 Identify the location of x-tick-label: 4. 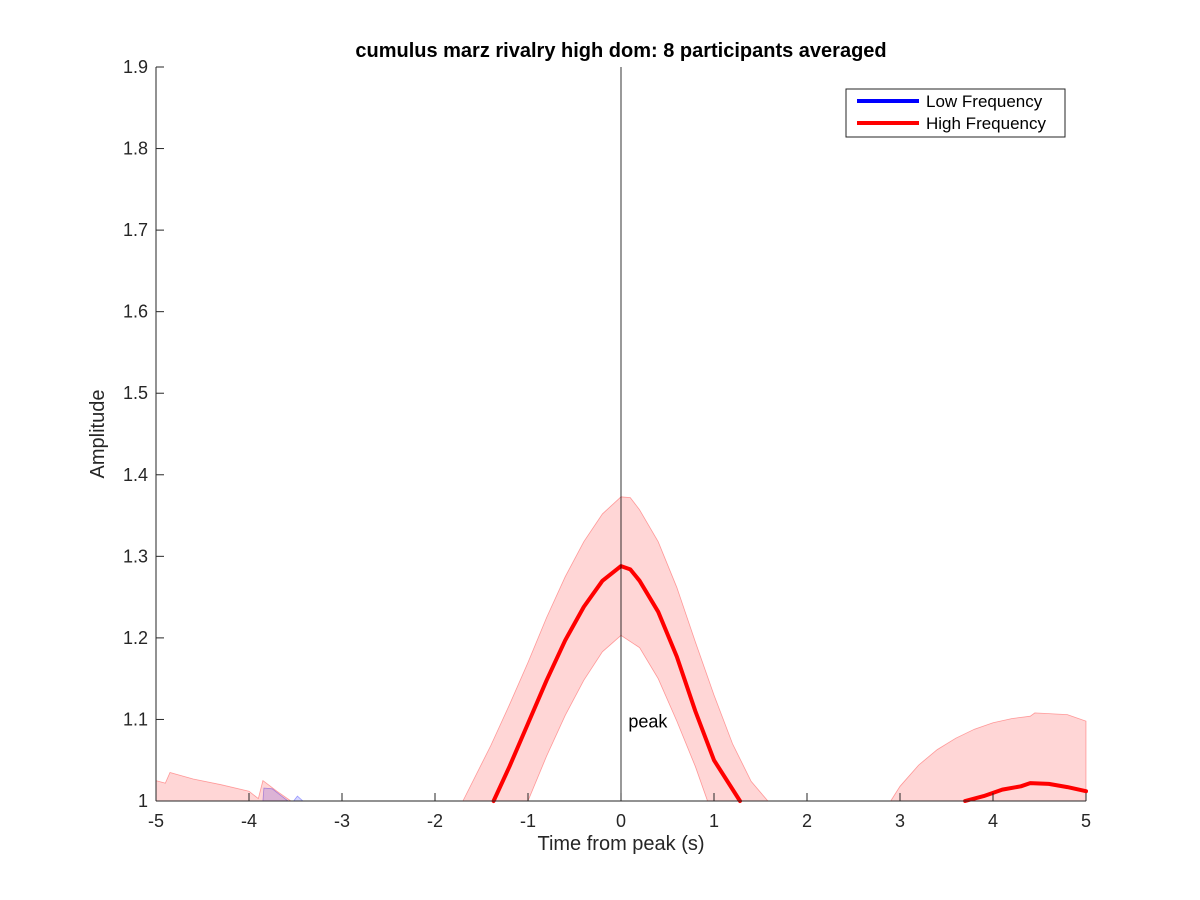
(993, 821).